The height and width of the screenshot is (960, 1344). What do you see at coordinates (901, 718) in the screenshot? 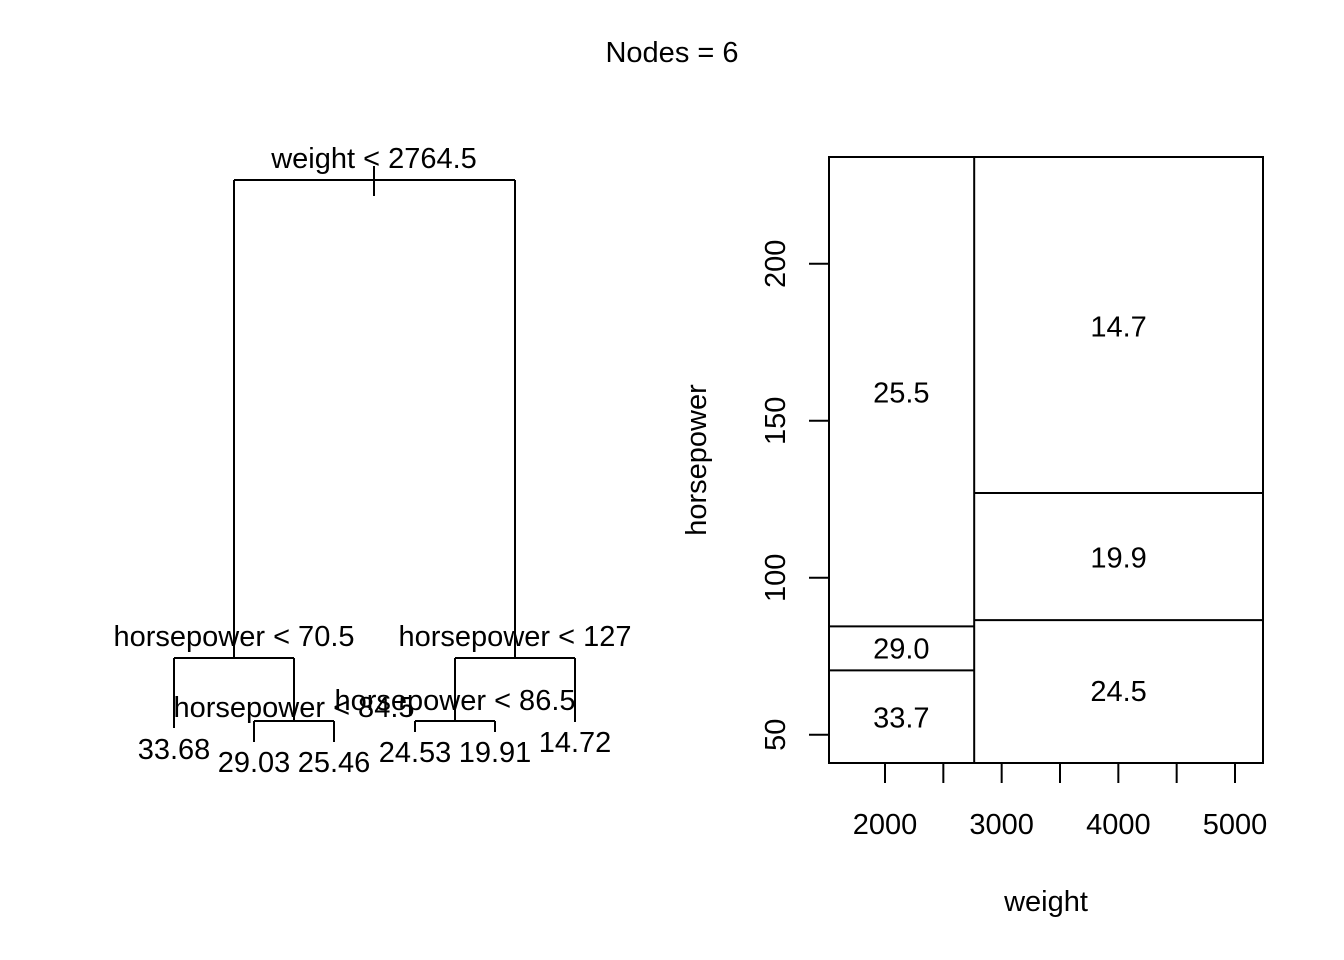
I see `region-label: 33.7` at bounding box center [901, 718].